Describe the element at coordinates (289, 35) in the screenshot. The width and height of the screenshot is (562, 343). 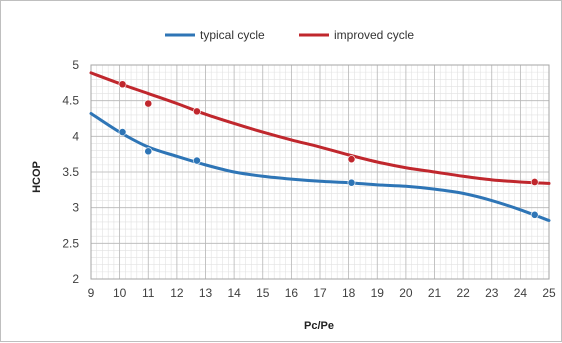
I see `legend: typical cycle improved cycle` at that location.